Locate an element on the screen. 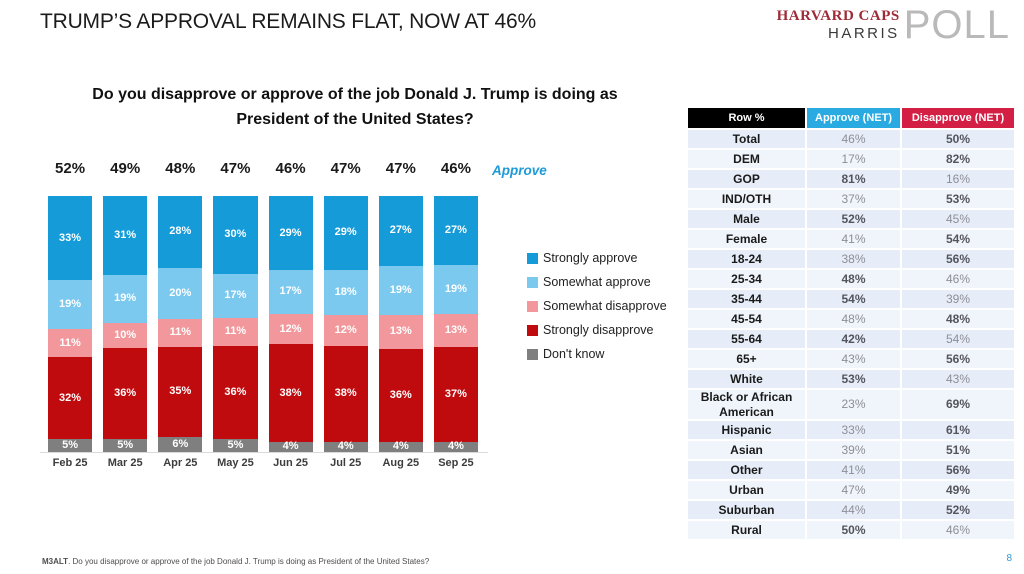 The width and height of the screenshot is (1024, 574). stacked-bar: 27% 19% 13% 36% 4% is located at coordinates (400, 324).